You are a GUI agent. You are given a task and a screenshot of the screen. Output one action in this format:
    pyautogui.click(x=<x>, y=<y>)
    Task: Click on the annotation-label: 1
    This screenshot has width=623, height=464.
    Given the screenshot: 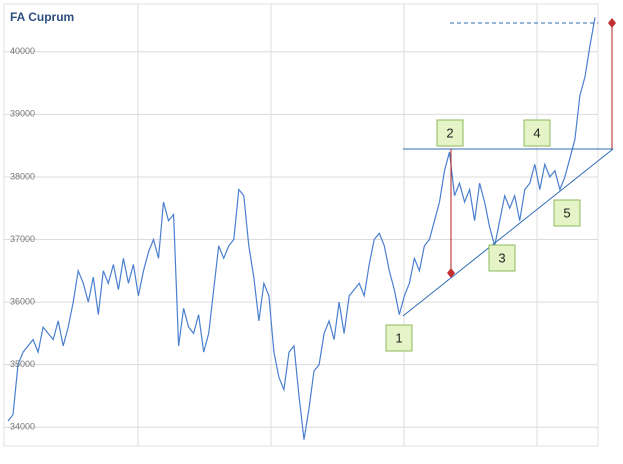 What is the action you would take?
    pyautogui.click(x=398, y=337)
    